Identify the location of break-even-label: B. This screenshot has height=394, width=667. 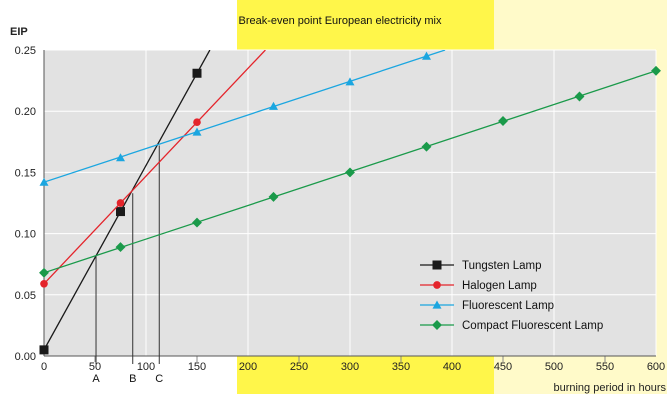
(132, 379).